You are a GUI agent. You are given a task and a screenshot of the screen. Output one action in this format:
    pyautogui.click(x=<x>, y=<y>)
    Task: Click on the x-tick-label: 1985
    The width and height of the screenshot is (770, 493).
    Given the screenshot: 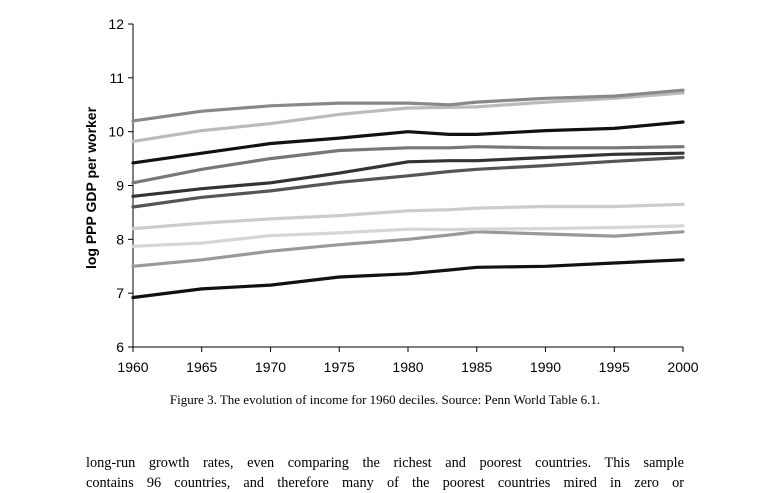 What is the action you would take?
    pyautogui.click(x=476, y=367)
    